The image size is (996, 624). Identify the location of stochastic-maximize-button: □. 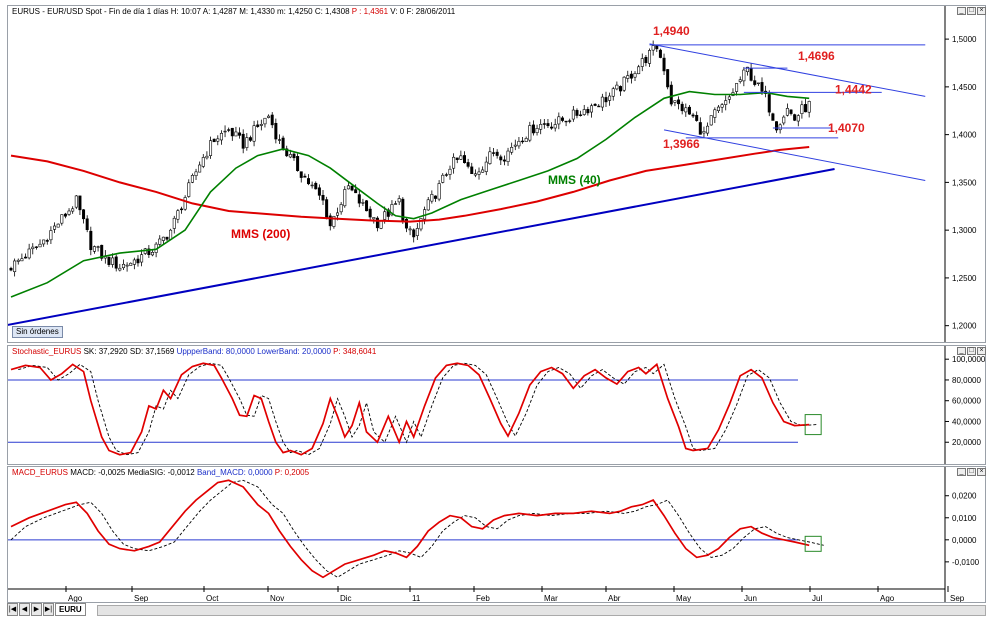
(971, 351).